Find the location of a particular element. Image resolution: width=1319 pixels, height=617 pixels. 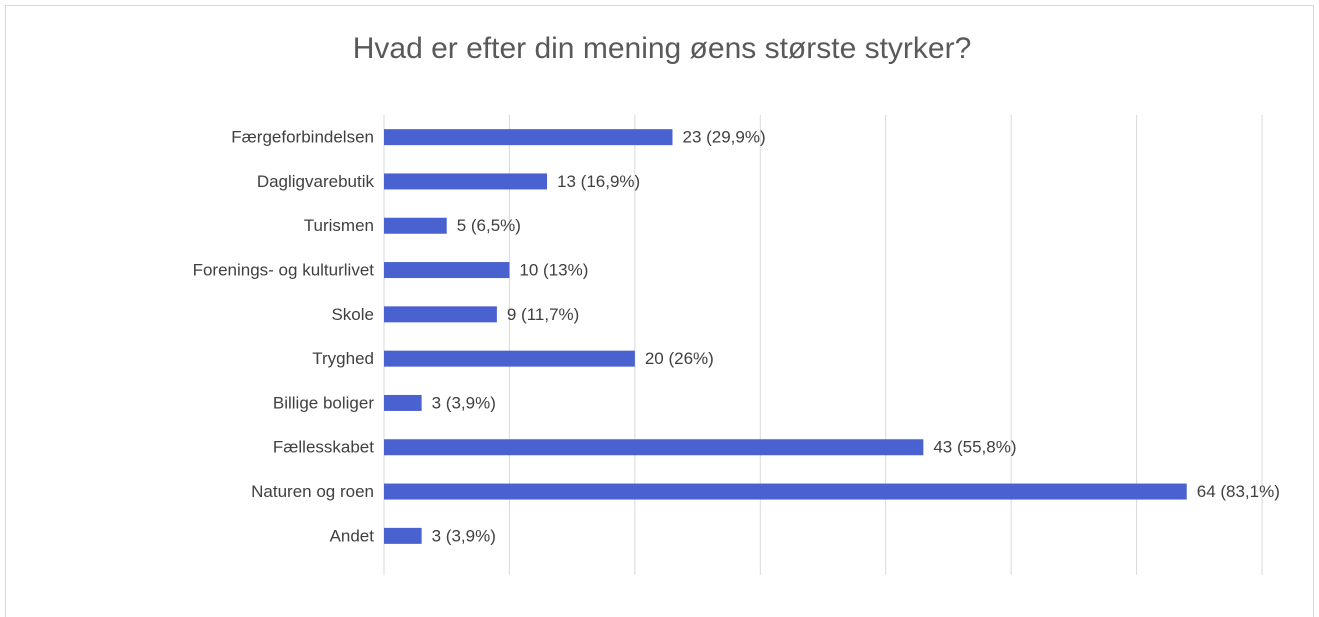

y-tick-label: Skole is located at coordinates (352, 314).